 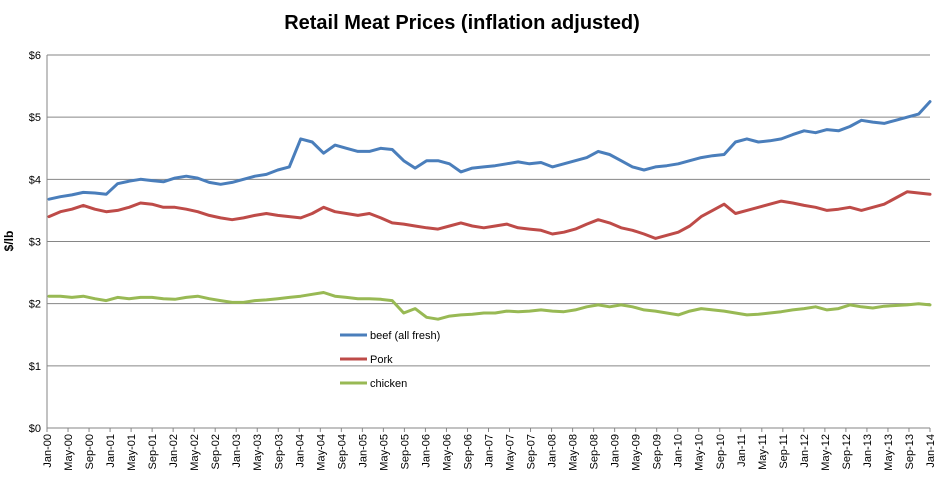 I want to click on x-tick-label: Sep-07, so click(x=532, y=451).